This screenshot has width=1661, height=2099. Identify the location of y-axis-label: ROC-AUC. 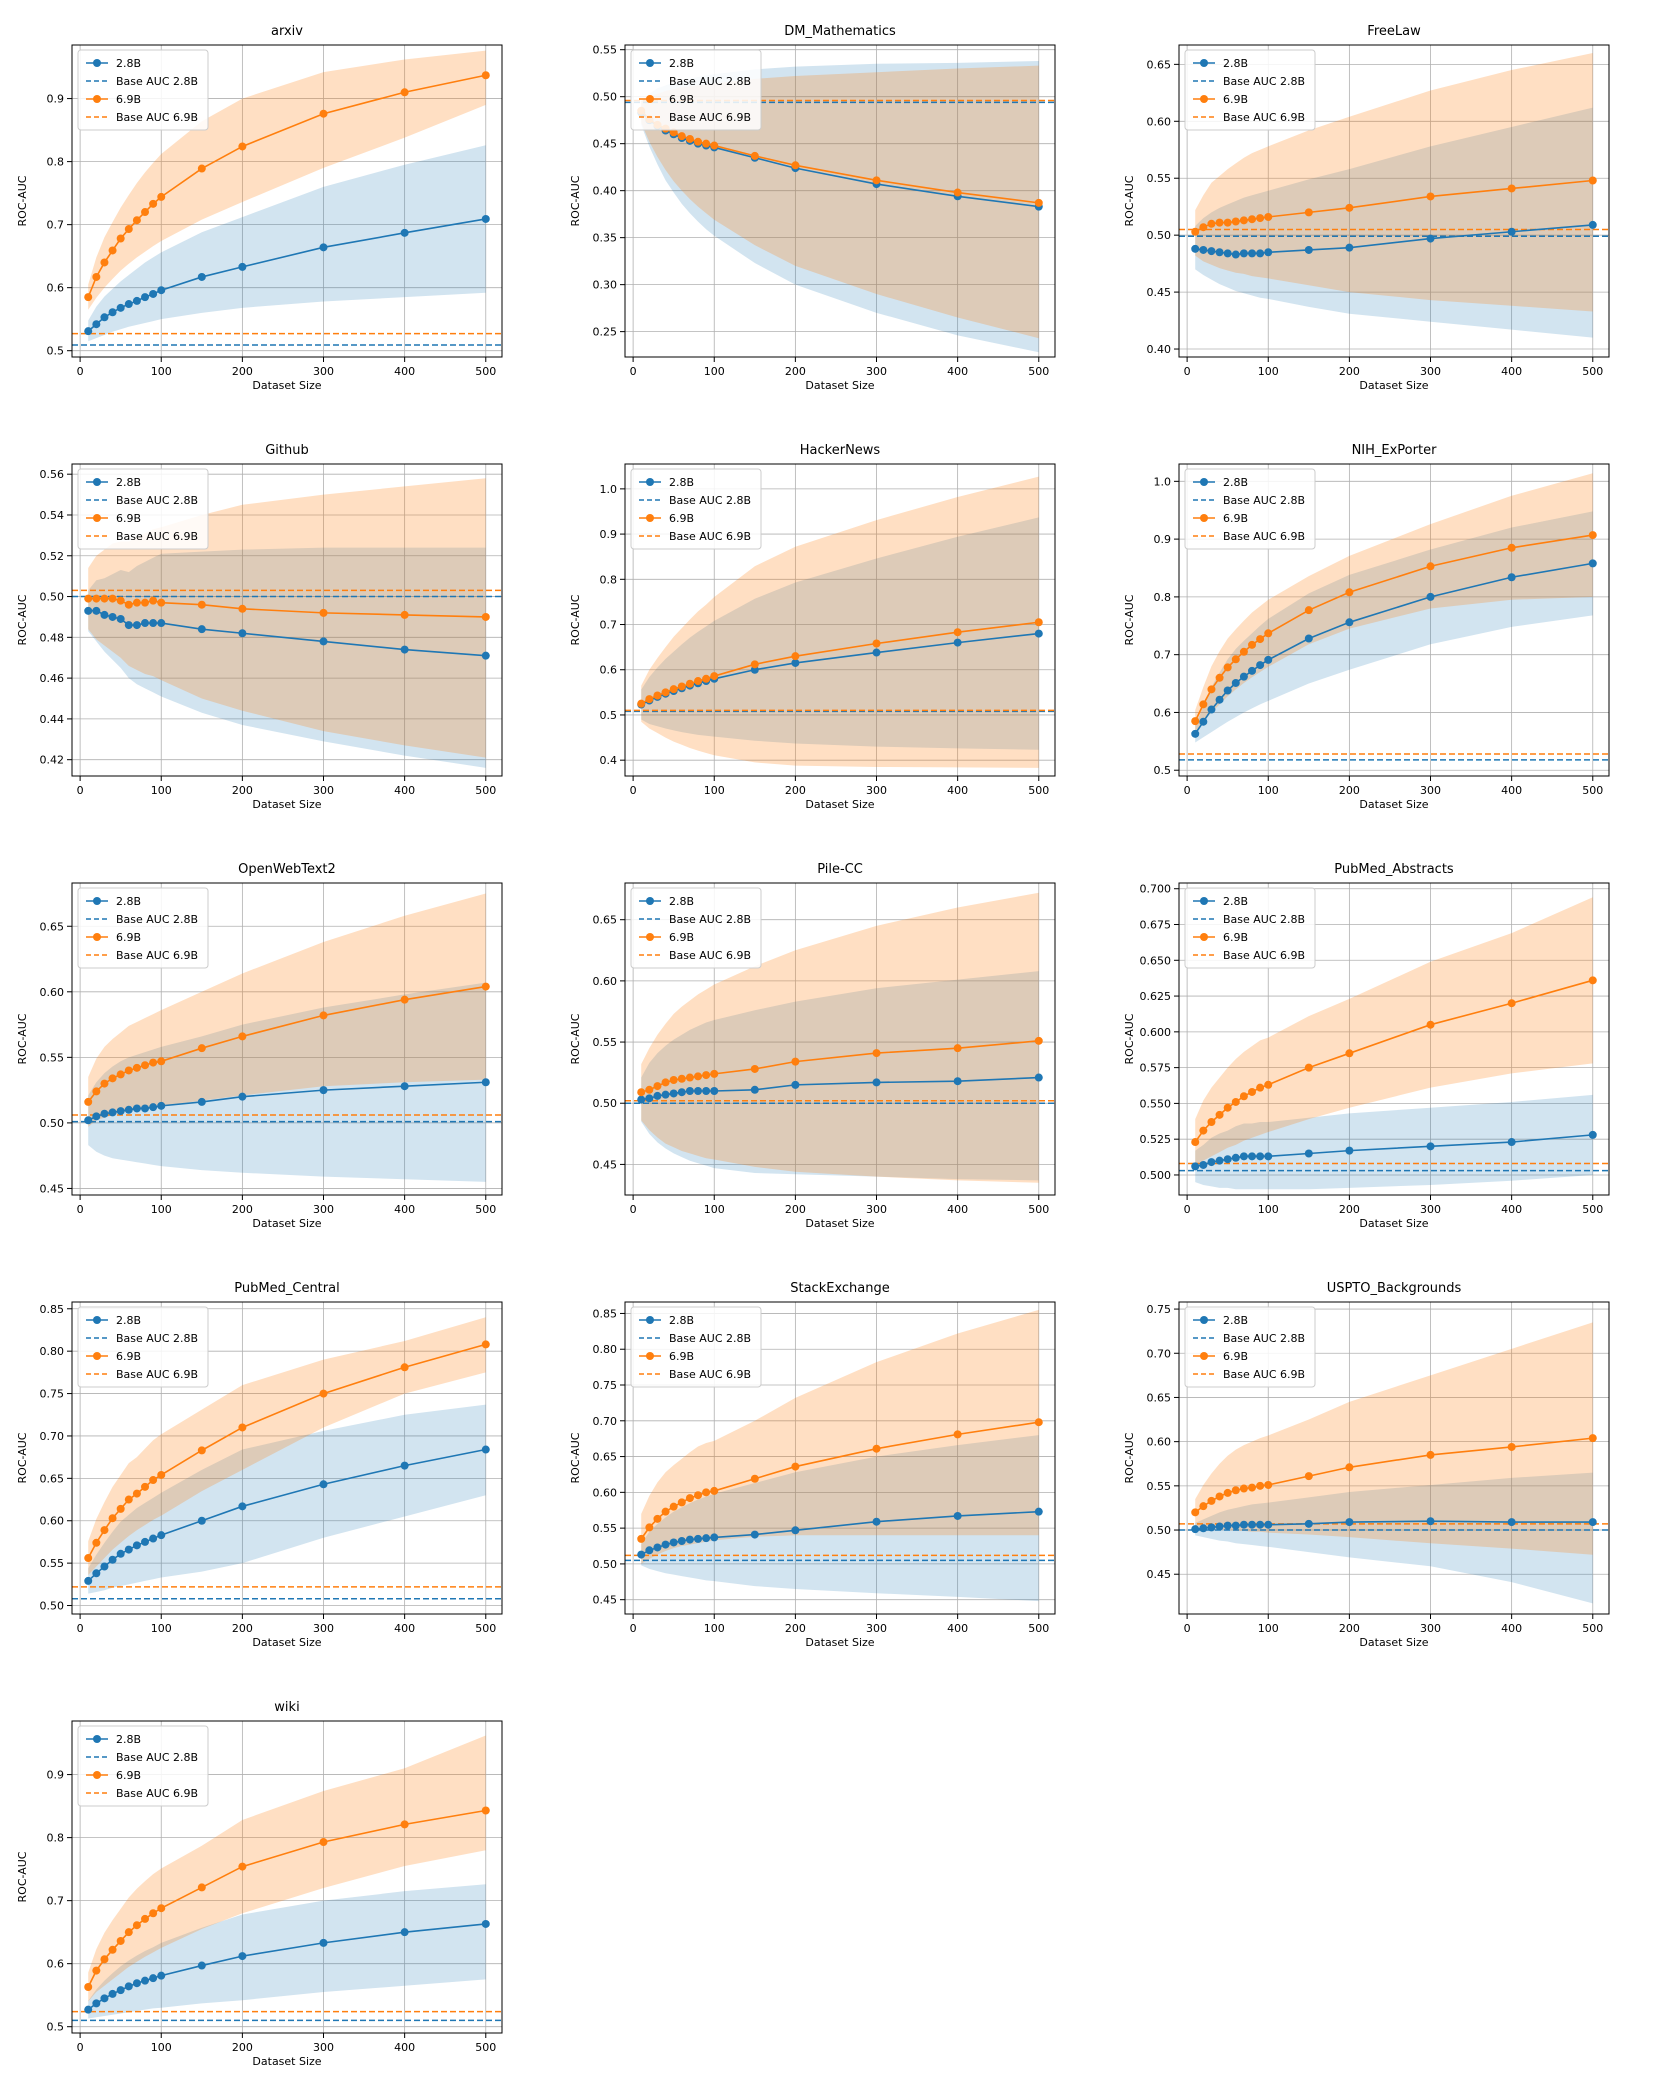
(22, 1457).